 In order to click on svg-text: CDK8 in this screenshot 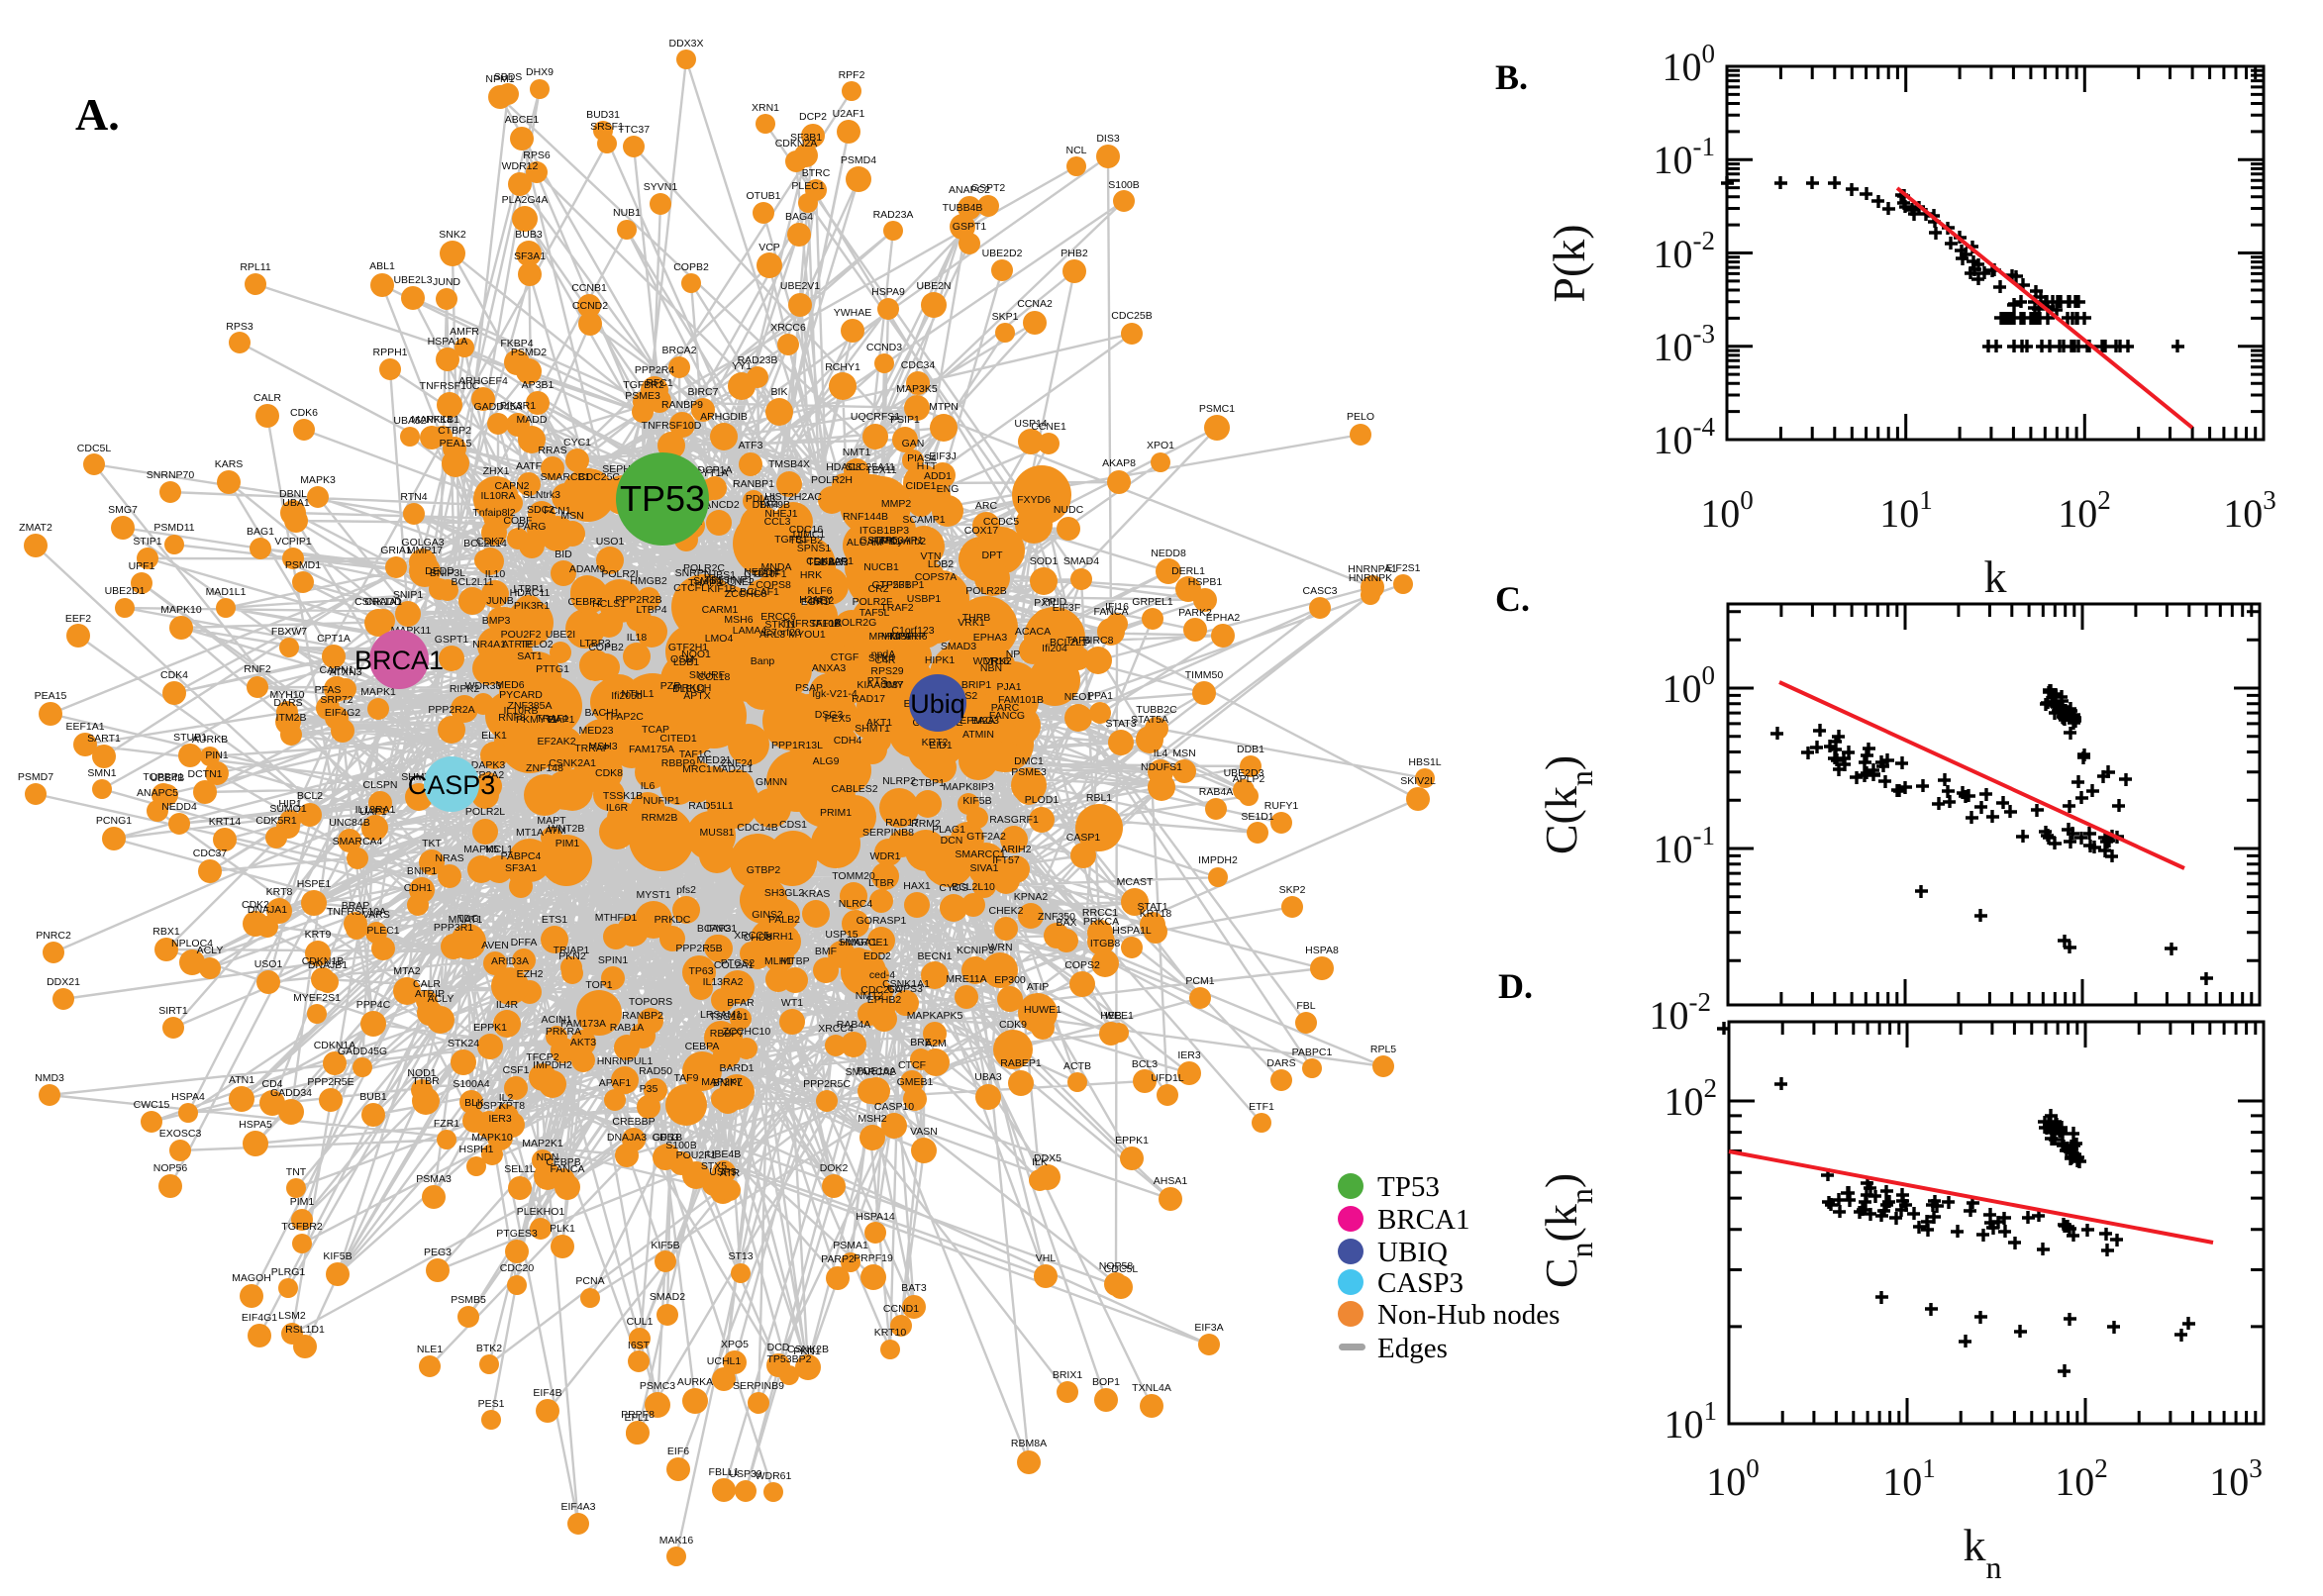, I will do `click(609, 773)`.